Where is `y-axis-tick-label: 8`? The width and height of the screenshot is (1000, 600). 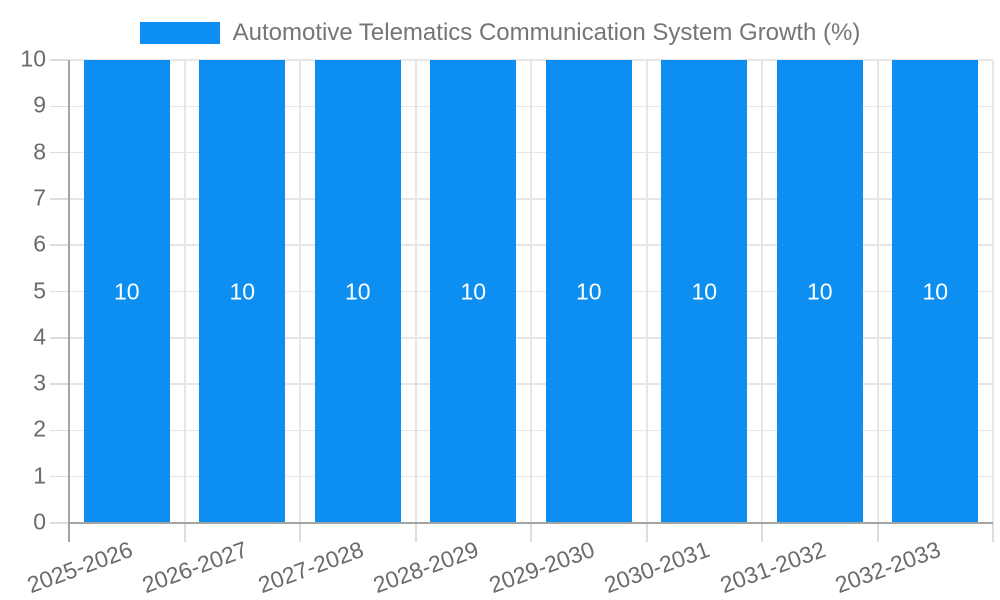 y-axis-tick-label: 8 is located at coordinates (39, 151).